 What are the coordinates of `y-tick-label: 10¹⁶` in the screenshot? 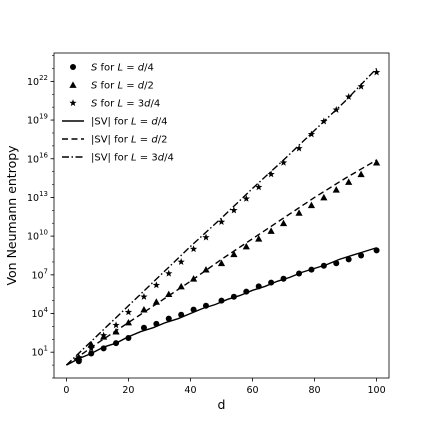 It's located at (38, 158).